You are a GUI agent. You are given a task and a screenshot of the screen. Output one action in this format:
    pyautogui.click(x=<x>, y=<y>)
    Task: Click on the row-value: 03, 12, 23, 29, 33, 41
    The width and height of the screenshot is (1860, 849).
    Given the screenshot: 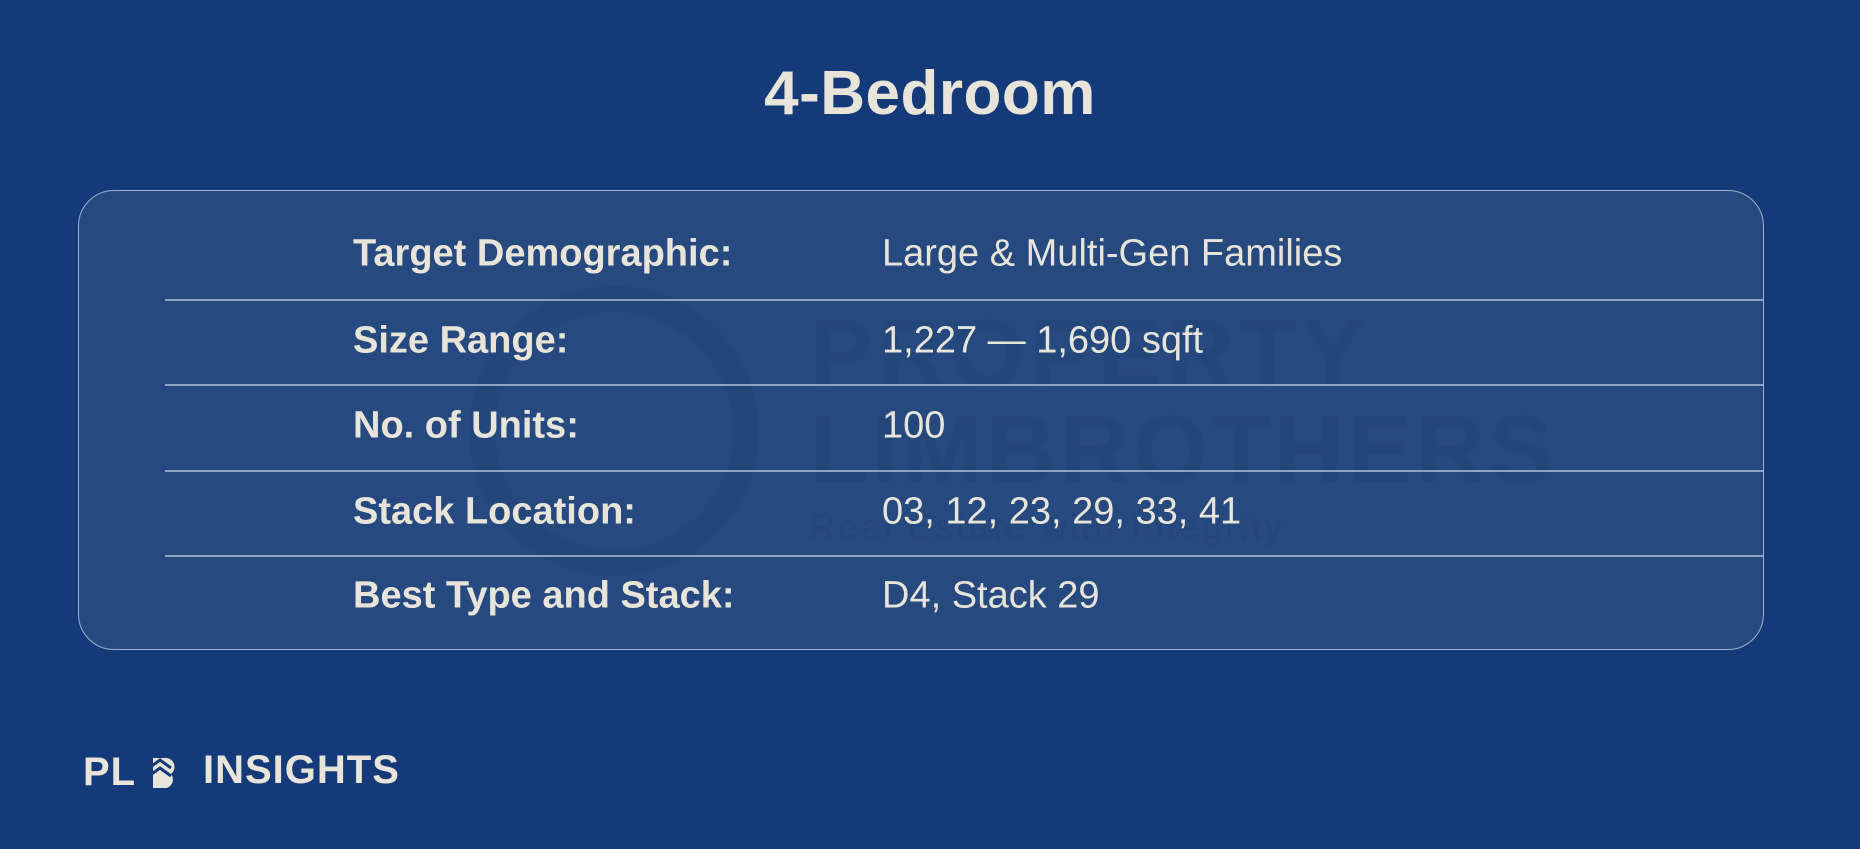 What is the action you would take?
    pyautogui.click(x=1062, y=511)
    